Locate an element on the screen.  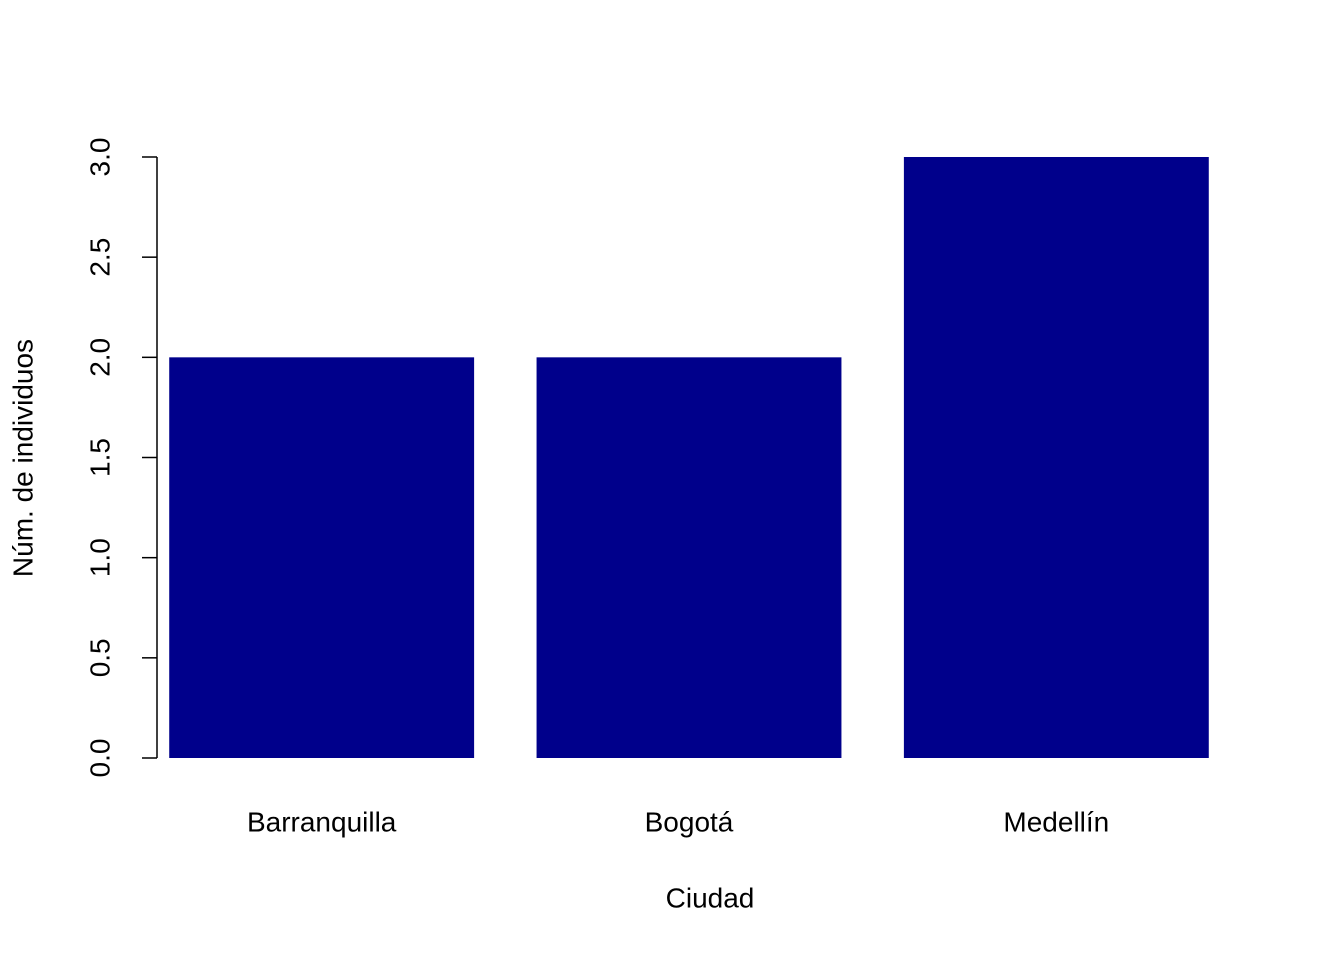
x-tick-label: Barranquilla is located at coordinates (322, 821).